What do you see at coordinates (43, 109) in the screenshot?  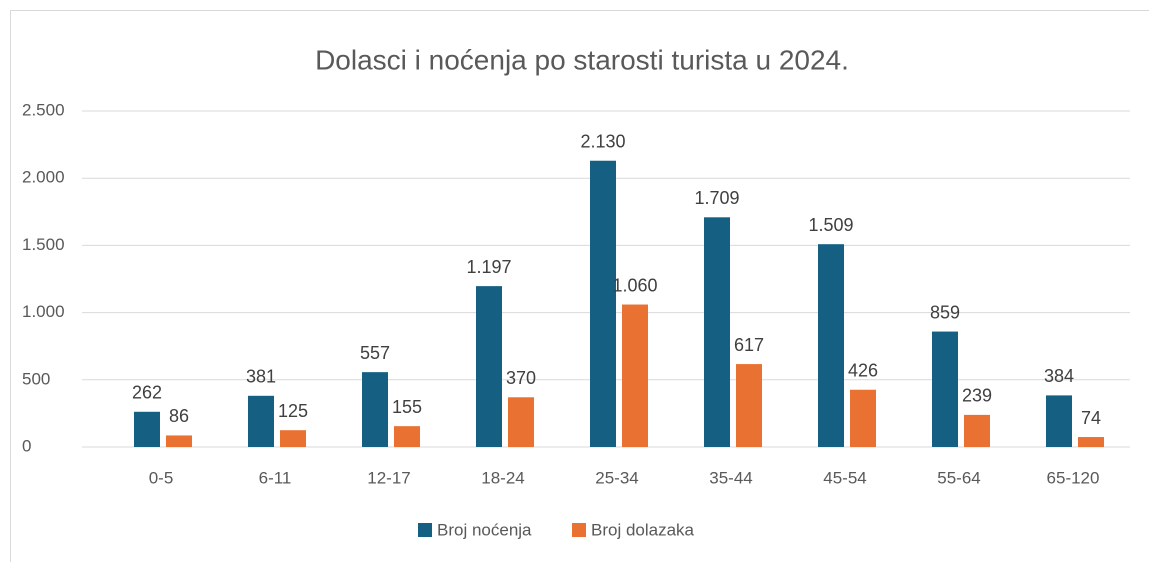 I see `y-tick-label: 2.500` at bounding box center [43, 109].